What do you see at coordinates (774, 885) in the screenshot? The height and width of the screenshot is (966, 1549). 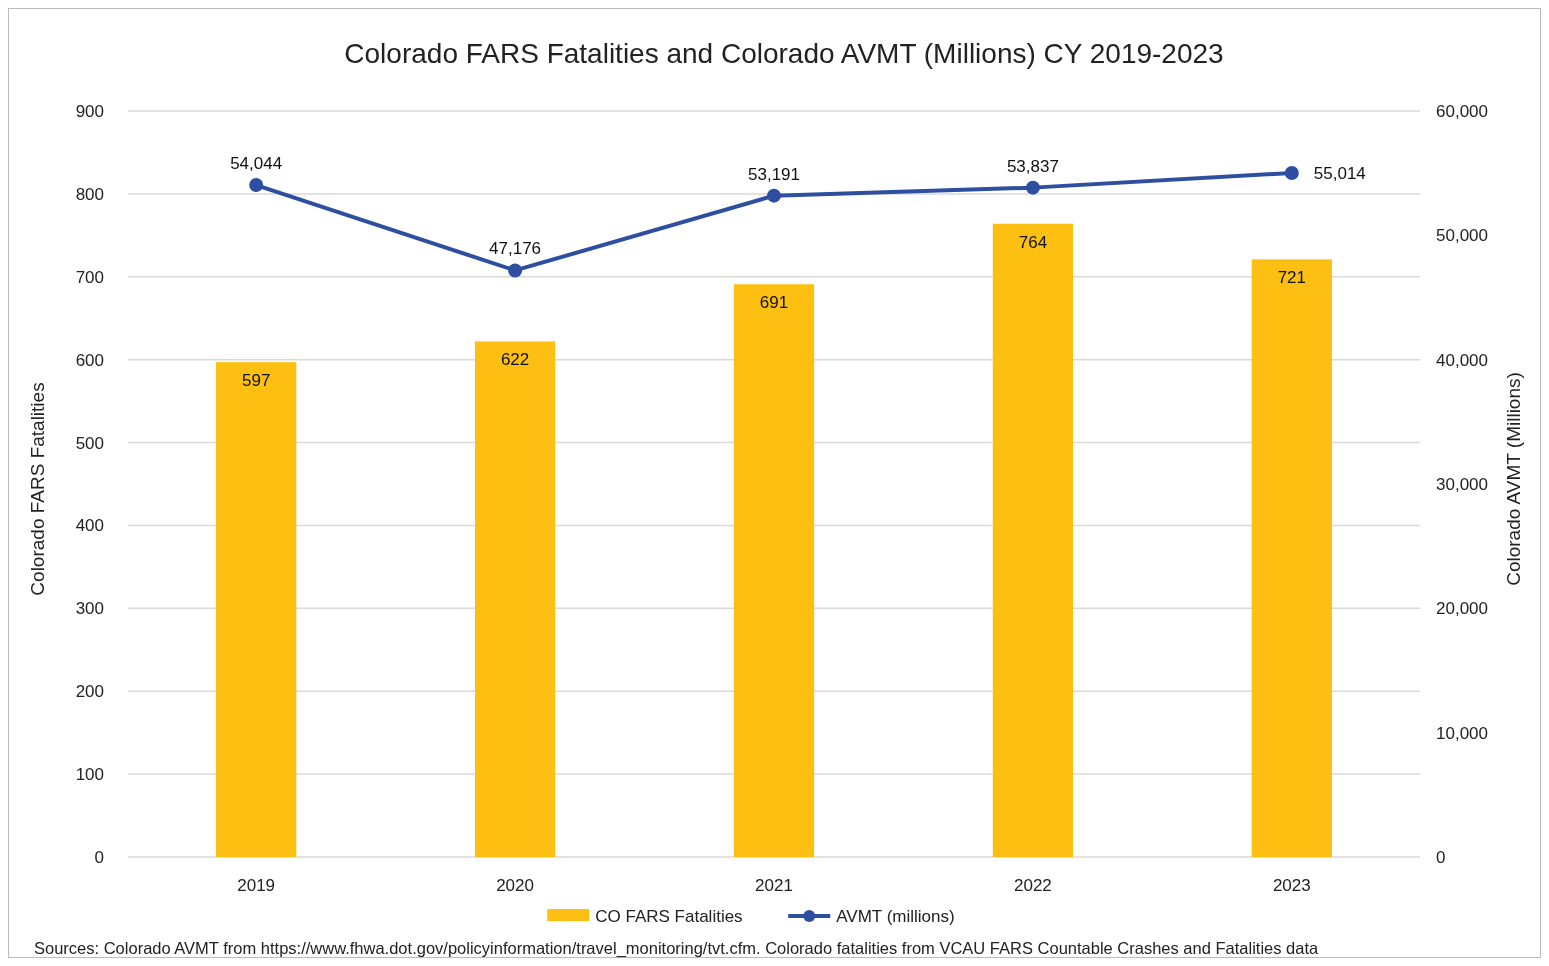 I see `x-tick-label: 2021` at bounding box center [774, 885].